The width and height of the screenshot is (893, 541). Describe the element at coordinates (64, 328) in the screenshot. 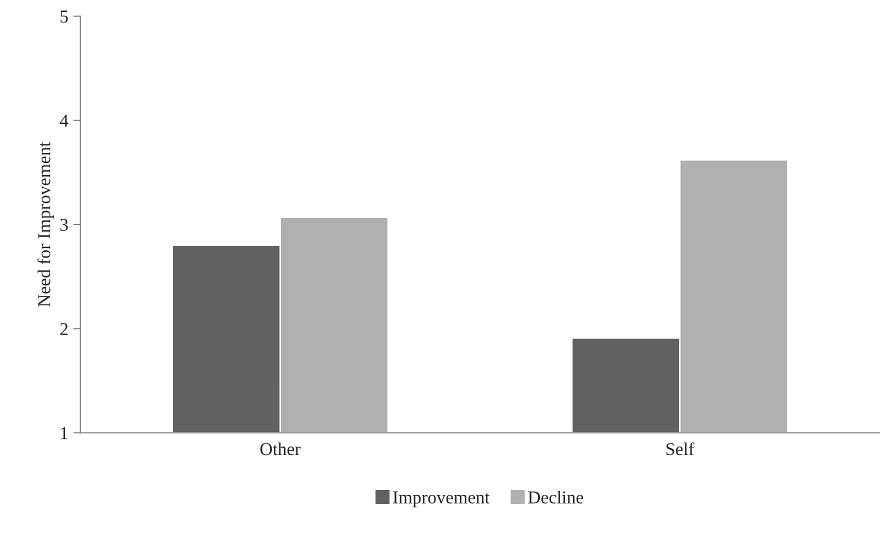

I see `y-tick-label: 2` at that location.